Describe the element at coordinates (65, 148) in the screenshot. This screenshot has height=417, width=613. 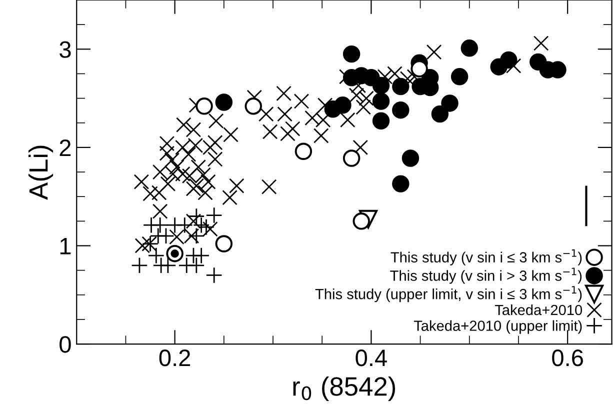
I see `y-tick-label: 2` at that location.